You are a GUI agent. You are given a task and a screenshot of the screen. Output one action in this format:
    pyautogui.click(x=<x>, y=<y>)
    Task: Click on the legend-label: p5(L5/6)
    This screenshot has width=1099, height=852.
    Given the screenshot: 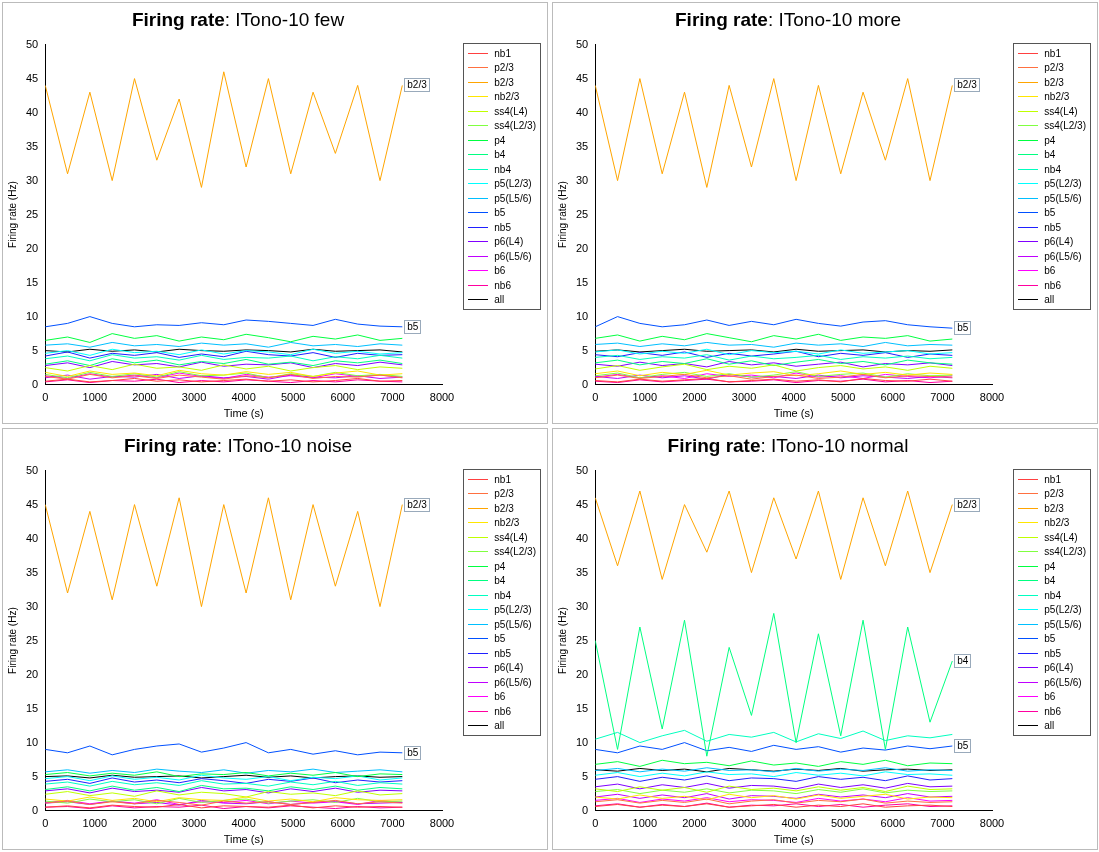 What is the action you would take?
    pyautogui.click(x=513, y=198)
    